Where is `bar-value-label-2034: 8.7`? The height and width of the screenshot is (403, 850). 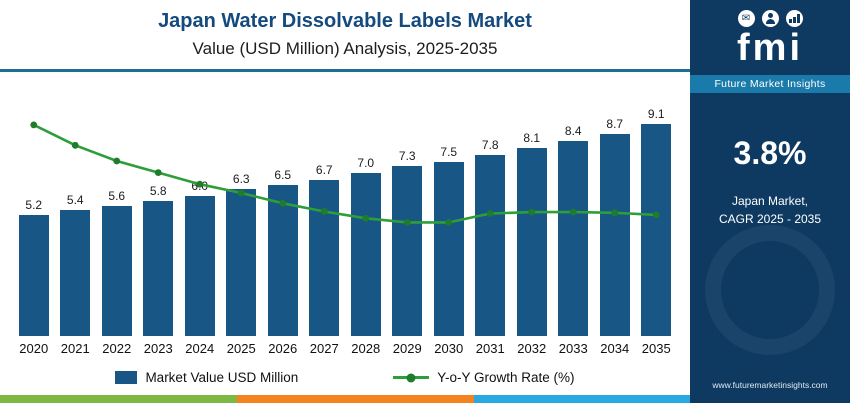
bar-value-label-2034: 8.7 is located at coordinates (615, 124).